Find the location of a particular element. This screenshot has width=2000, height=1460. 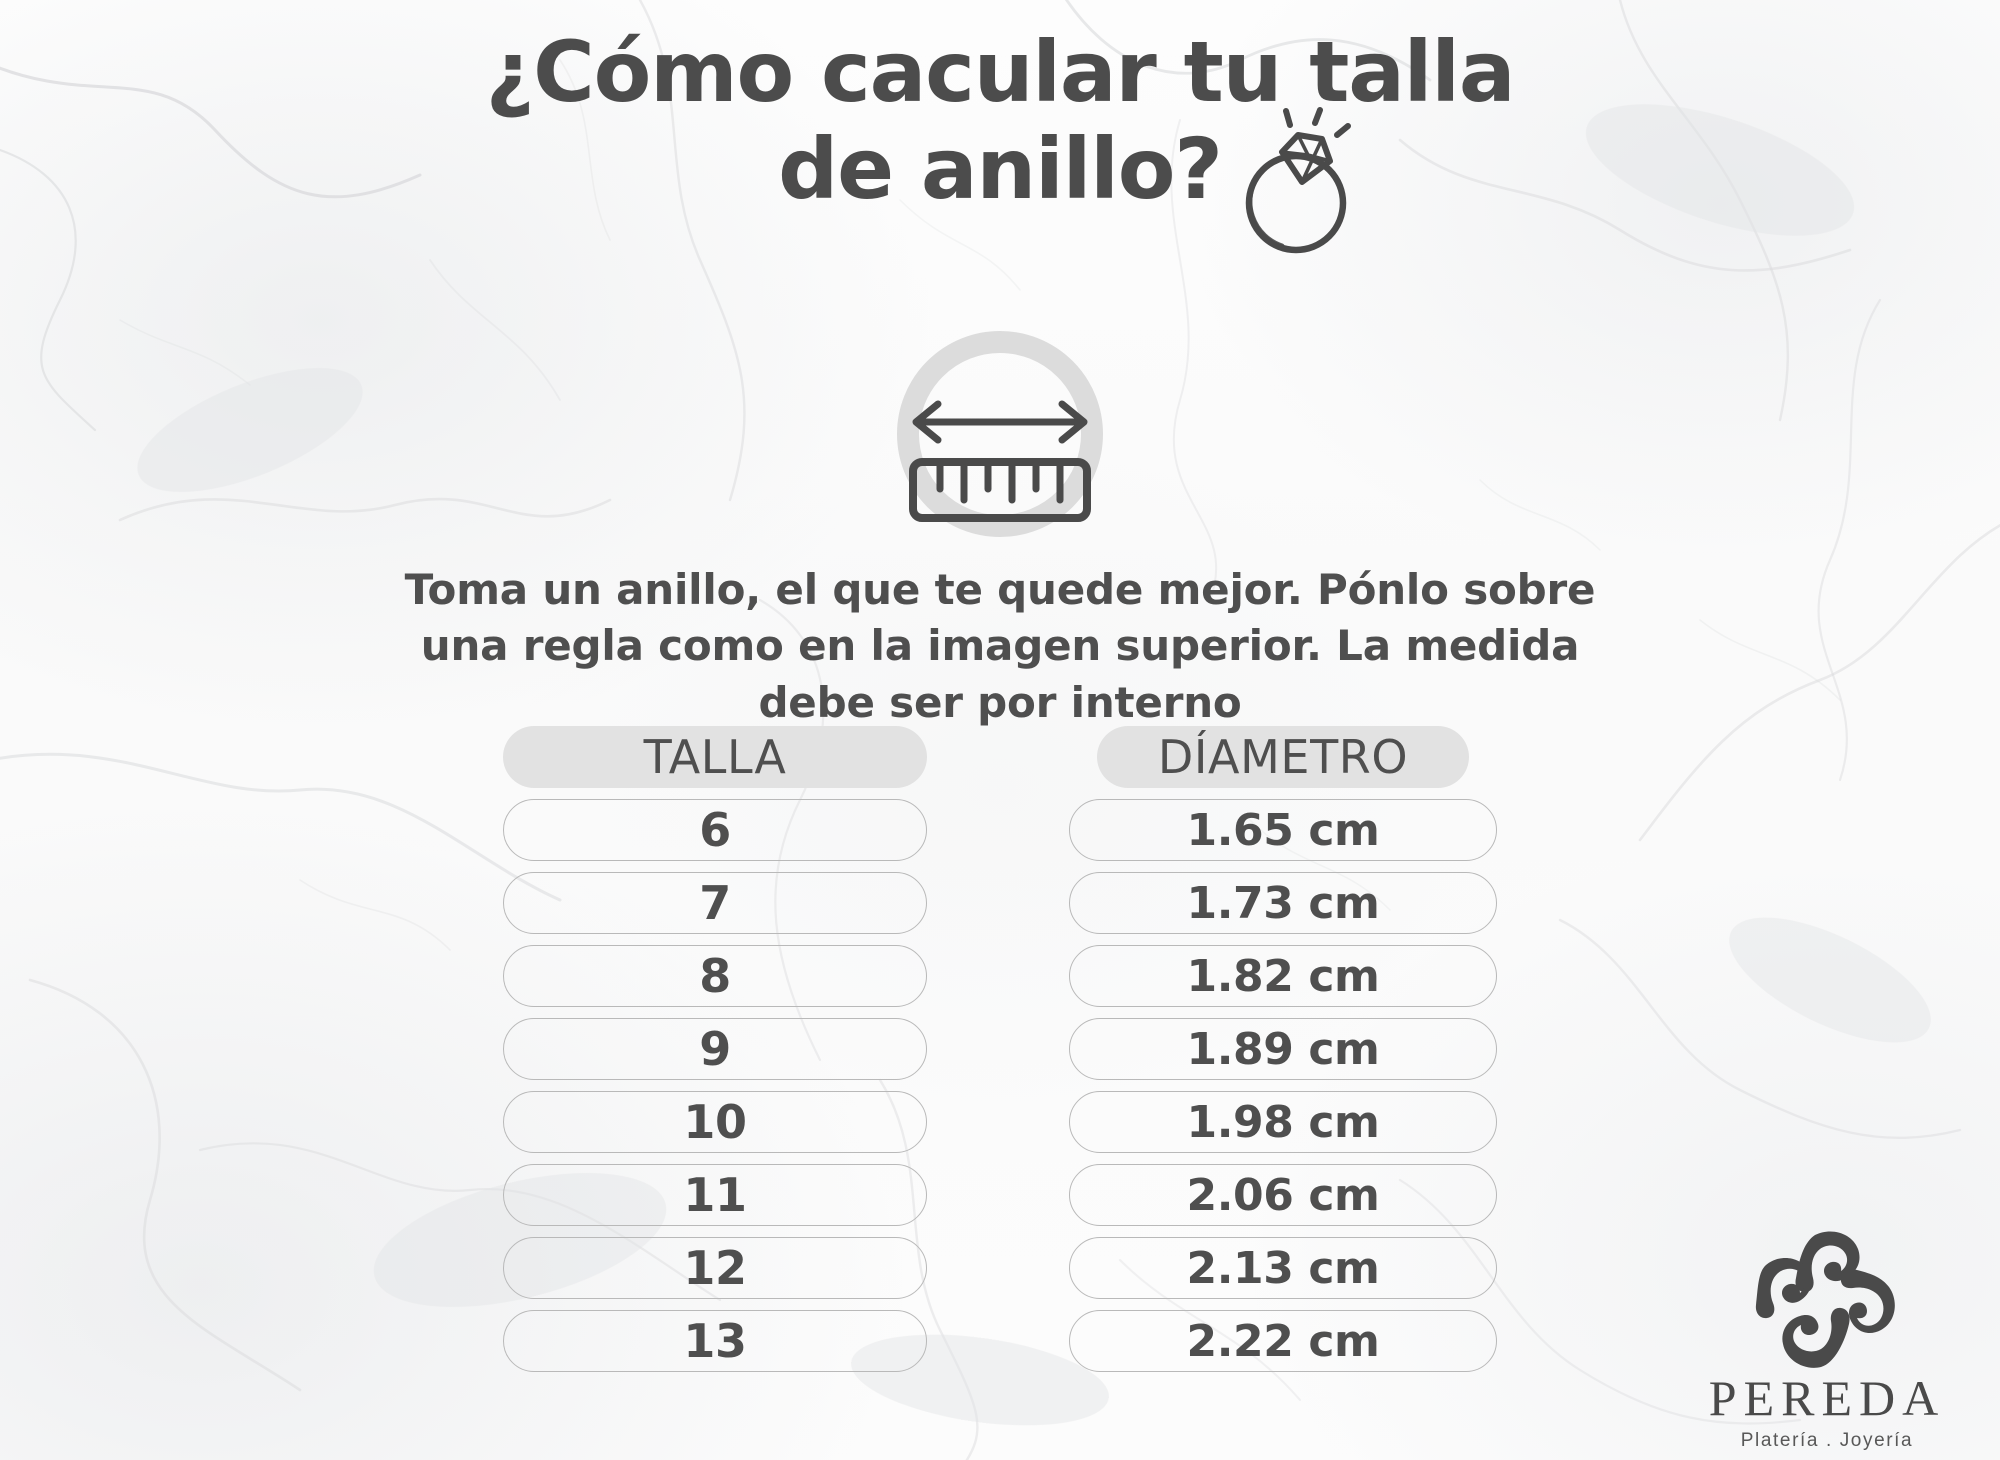

ruler-measure-icon is located at coordinates (1000, 434).